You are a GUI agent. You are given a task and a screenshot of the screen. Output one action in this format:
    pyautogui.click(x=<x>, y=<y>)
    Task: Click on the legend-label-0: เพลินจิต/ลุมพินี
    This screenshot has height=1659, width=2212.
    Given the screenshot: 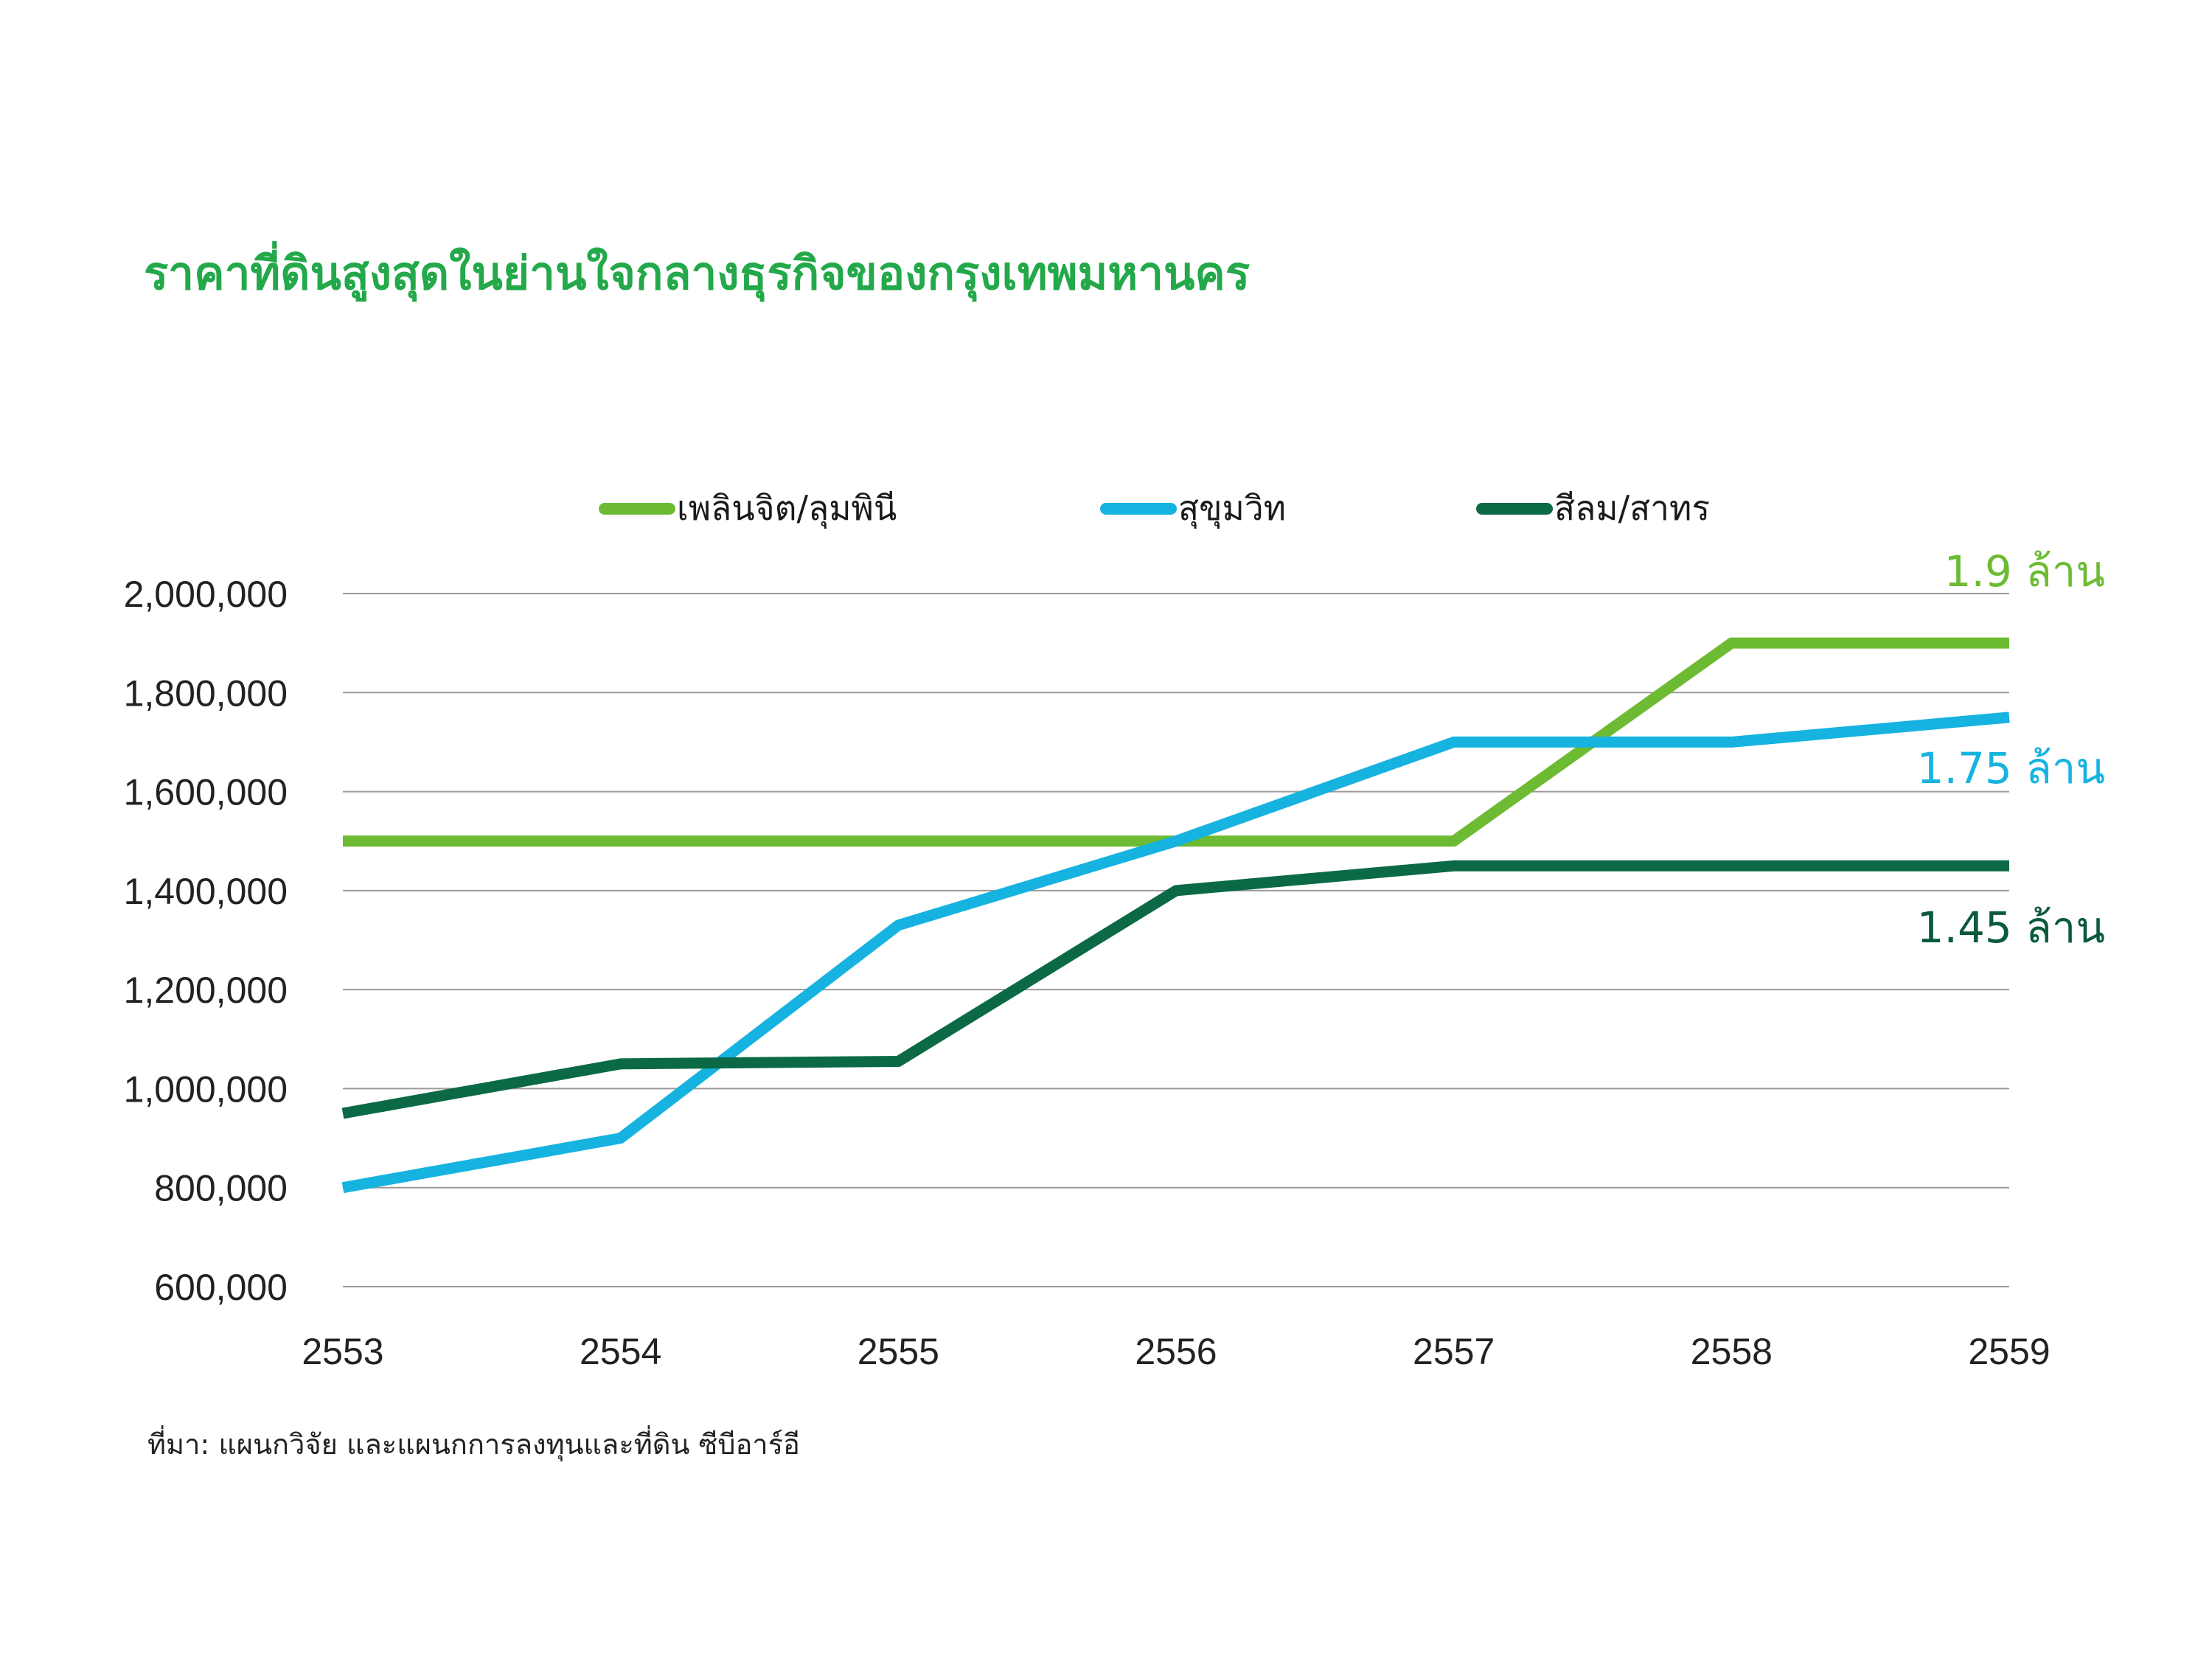 What is the action you would take?
    pyautogui.click(x=787, y=508)
    